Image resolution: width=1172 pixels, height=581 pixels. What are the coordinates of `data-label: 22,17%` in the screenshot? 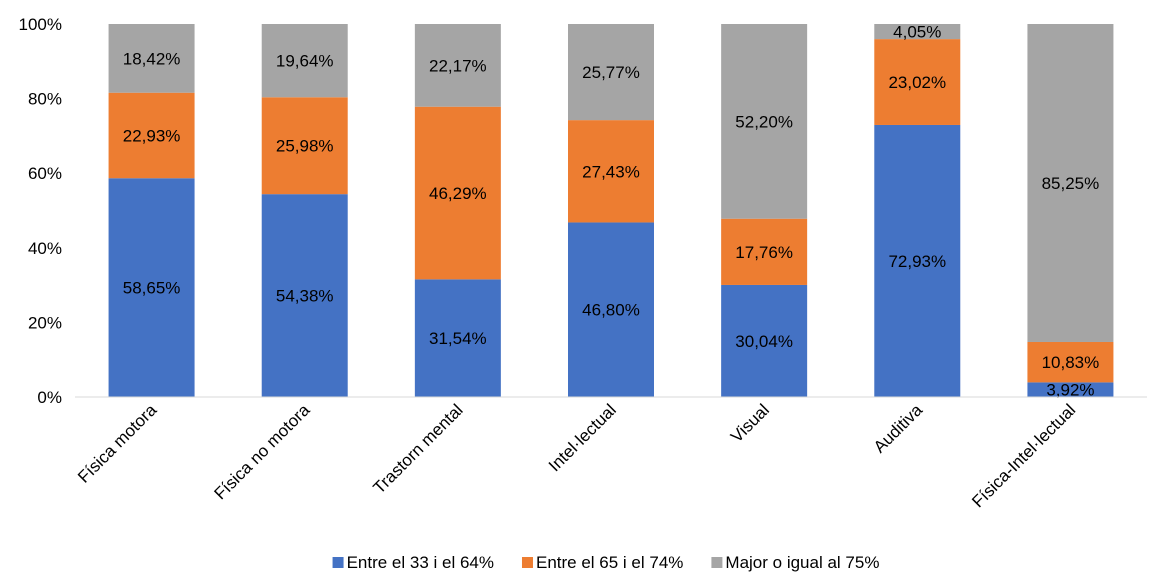 It's located at (458, 65).